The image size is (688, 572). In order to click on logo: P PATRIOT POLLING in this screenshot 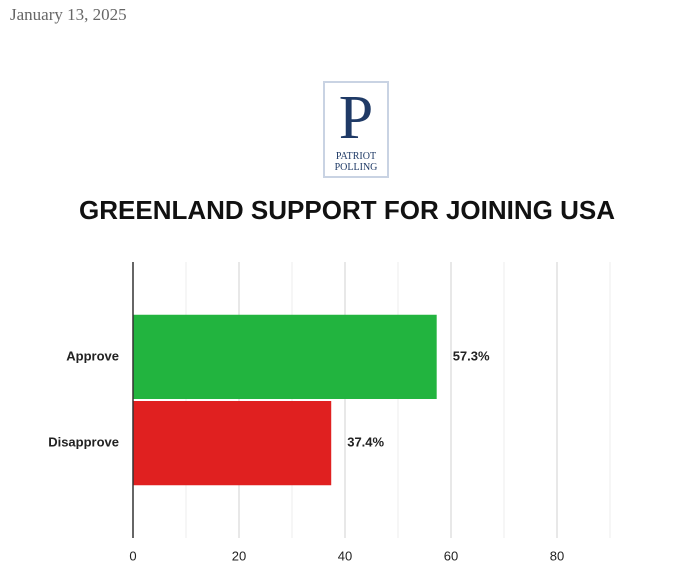, I will do `click(356, 129)`.